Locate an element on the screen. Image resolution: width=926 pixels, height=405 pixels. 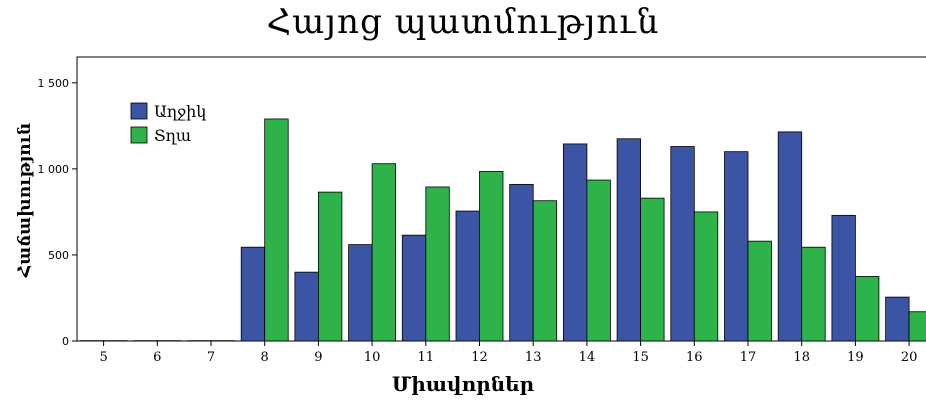
y-tick-label: 0 is located at coordinates (65, 341).